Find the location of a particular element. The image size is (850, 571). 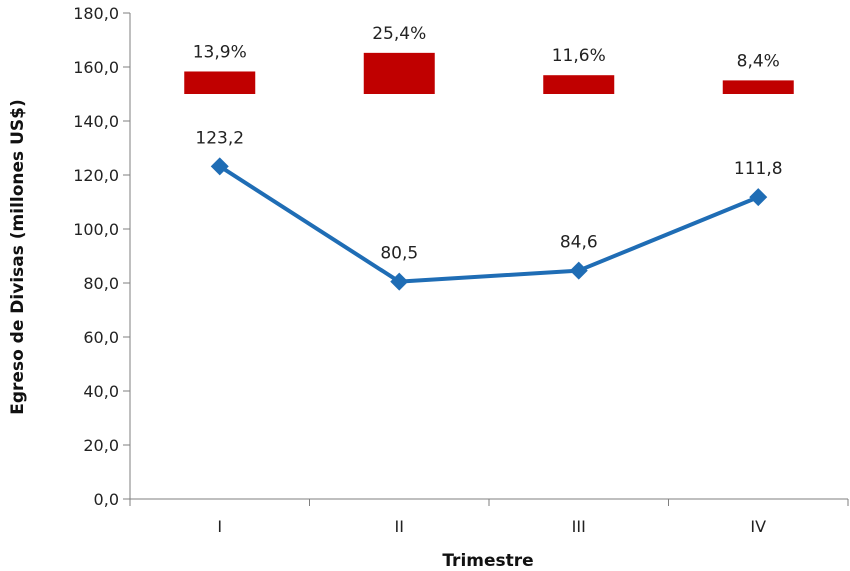

y-tick-label: 0,0 is located at coordinates (106, 499).